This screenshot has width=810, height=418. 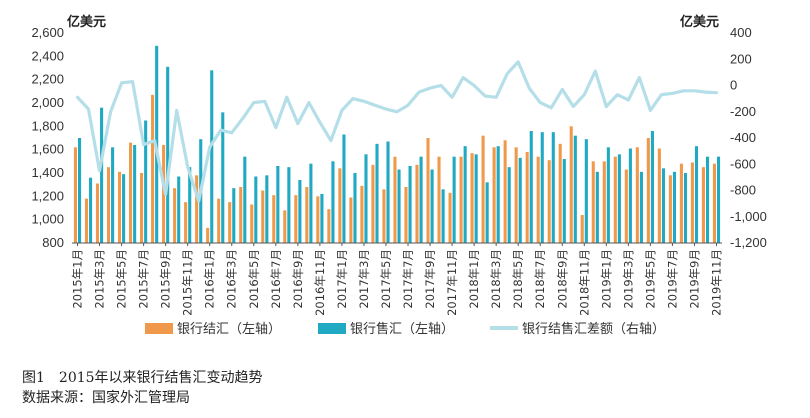 I want to click on x-axis-tick-label: 2018年1月, so click(x=474, y=279).